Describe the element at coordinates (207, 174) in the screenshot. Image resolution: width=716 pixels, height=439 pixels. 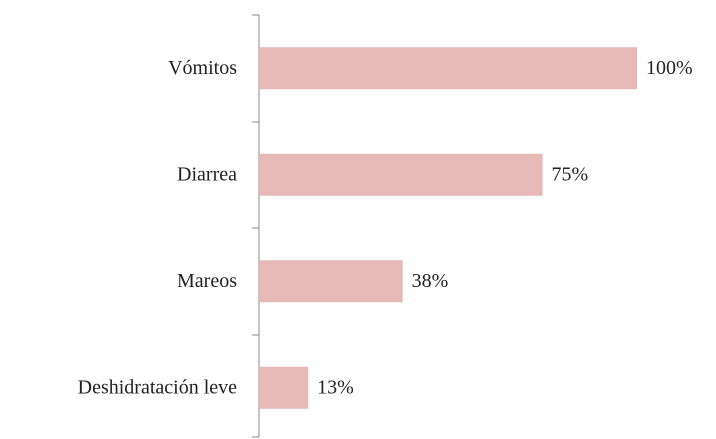
I see `y-tick-label: Diarrea` at that location.